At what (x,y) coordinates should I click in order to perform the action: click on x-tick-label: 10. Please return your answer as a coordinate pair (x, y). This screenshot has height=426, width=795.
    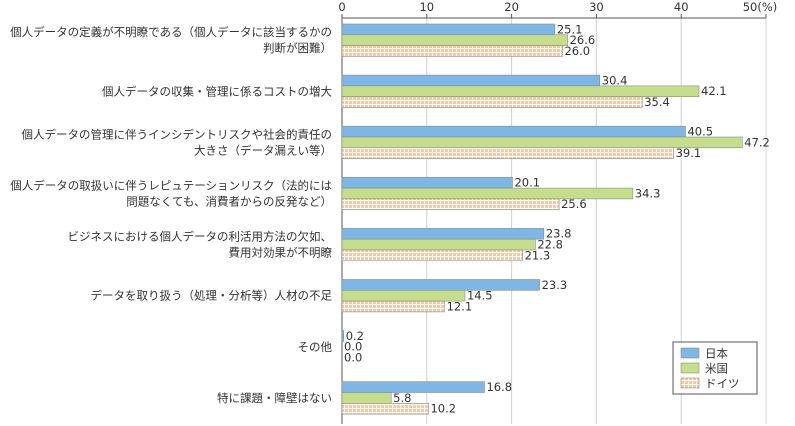
    Looking at the image, I should click on (426, 7).